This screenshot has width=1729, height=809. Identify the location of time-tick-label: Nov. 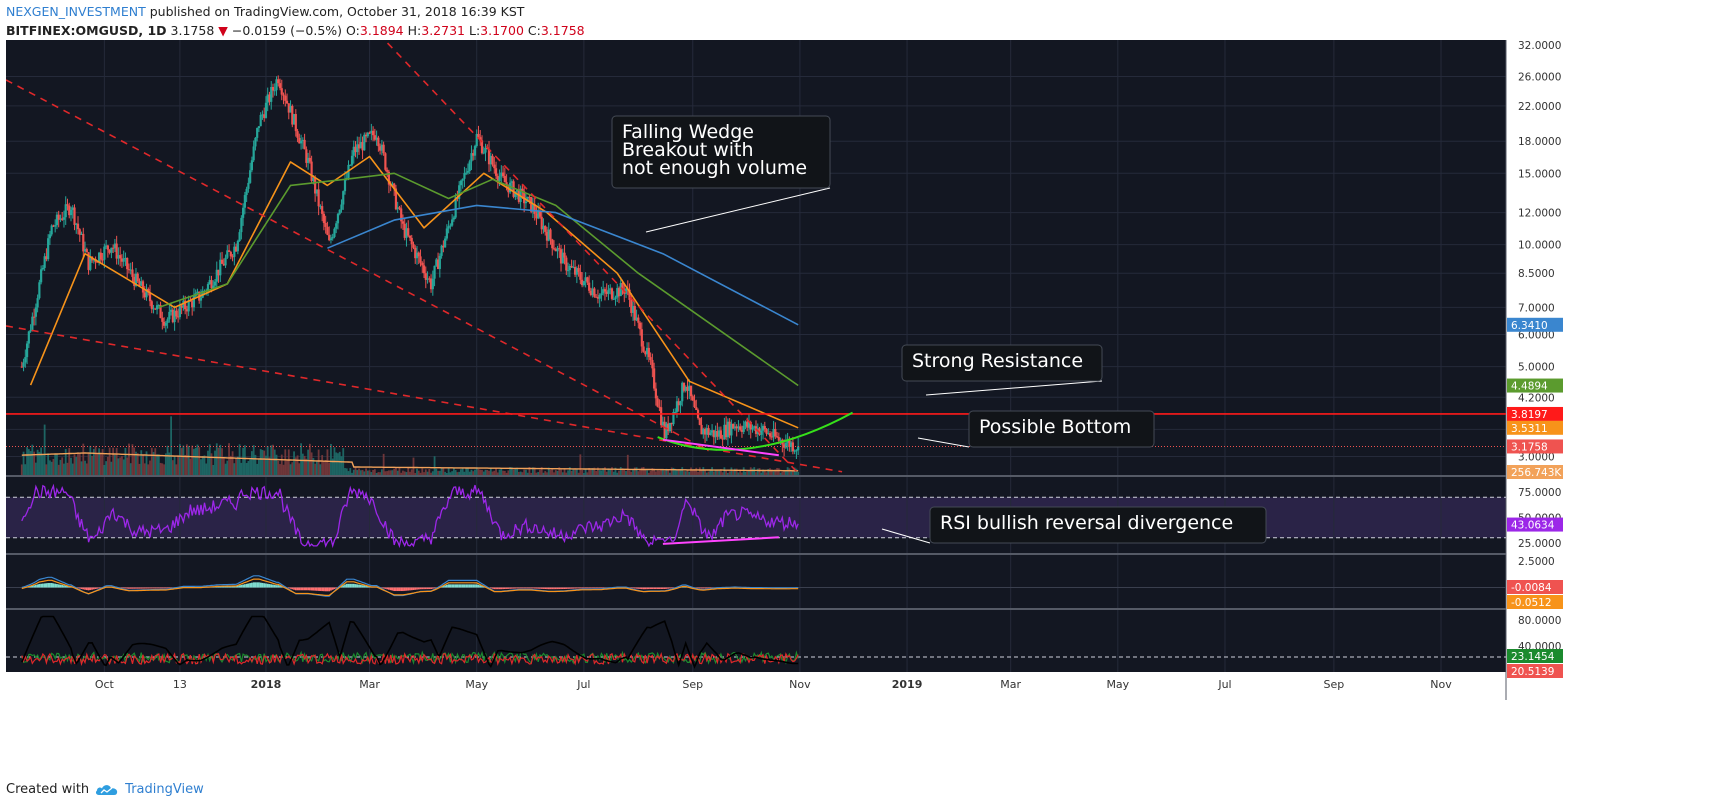
(1441, 684).